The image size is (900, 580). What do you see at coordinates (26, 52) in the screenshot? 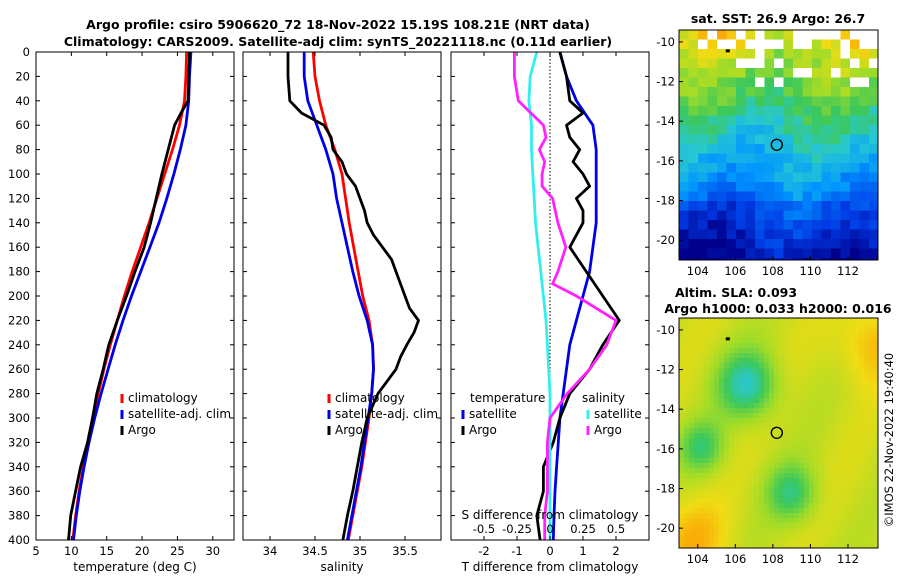
I see `y-tick-label: 0` at bounding box center [26, 52].